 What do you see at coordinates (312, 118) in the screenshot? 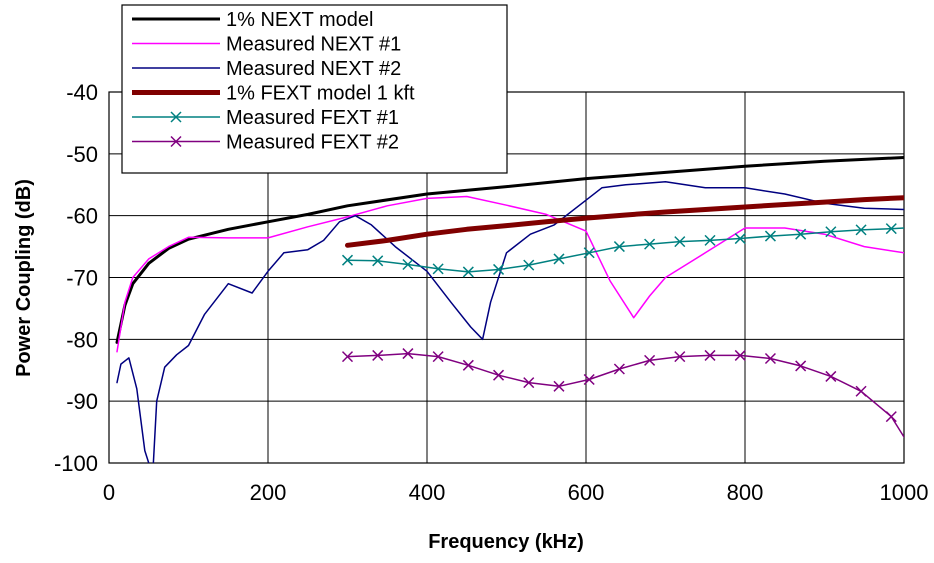
I see `legend-label: Measured FEXT #1` at bounding box center [312, 118].